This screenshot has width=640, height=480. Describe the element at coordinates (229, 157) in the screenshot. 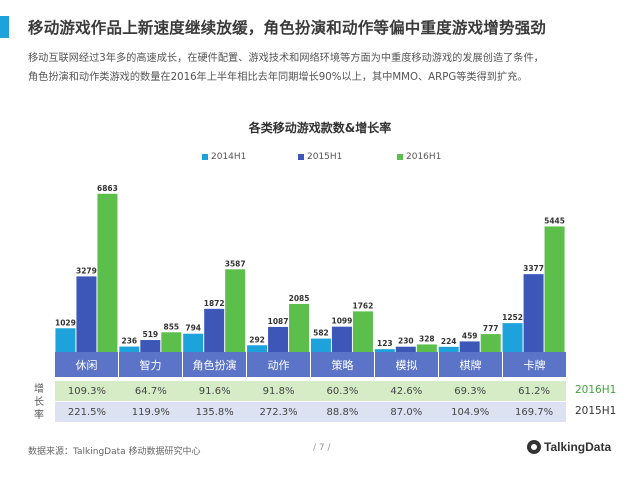

I see `legend-label-2014h1: 2014H1` at that location.